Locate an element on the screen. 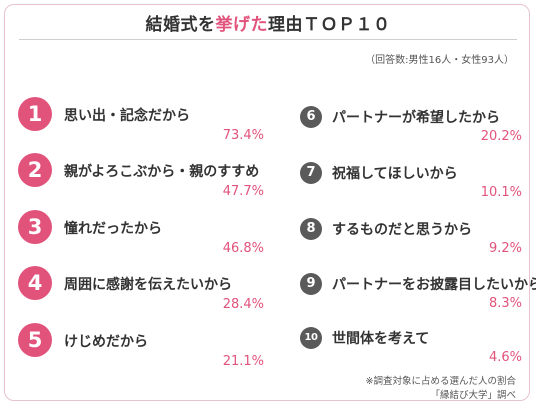  rank-percent: 21.1% is located at coordinates (243, 361).